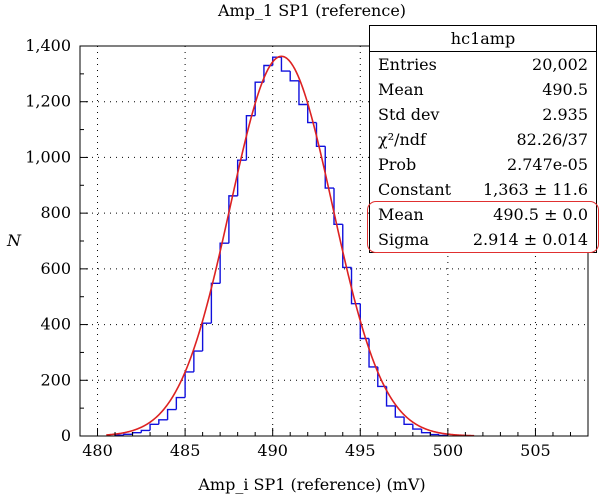 The width and height of the screenshot is (600, 494). Describe the element at coordinates (483, 89) in the screenshot. I see `stats-row-mean: Mean 490.5` at that location.